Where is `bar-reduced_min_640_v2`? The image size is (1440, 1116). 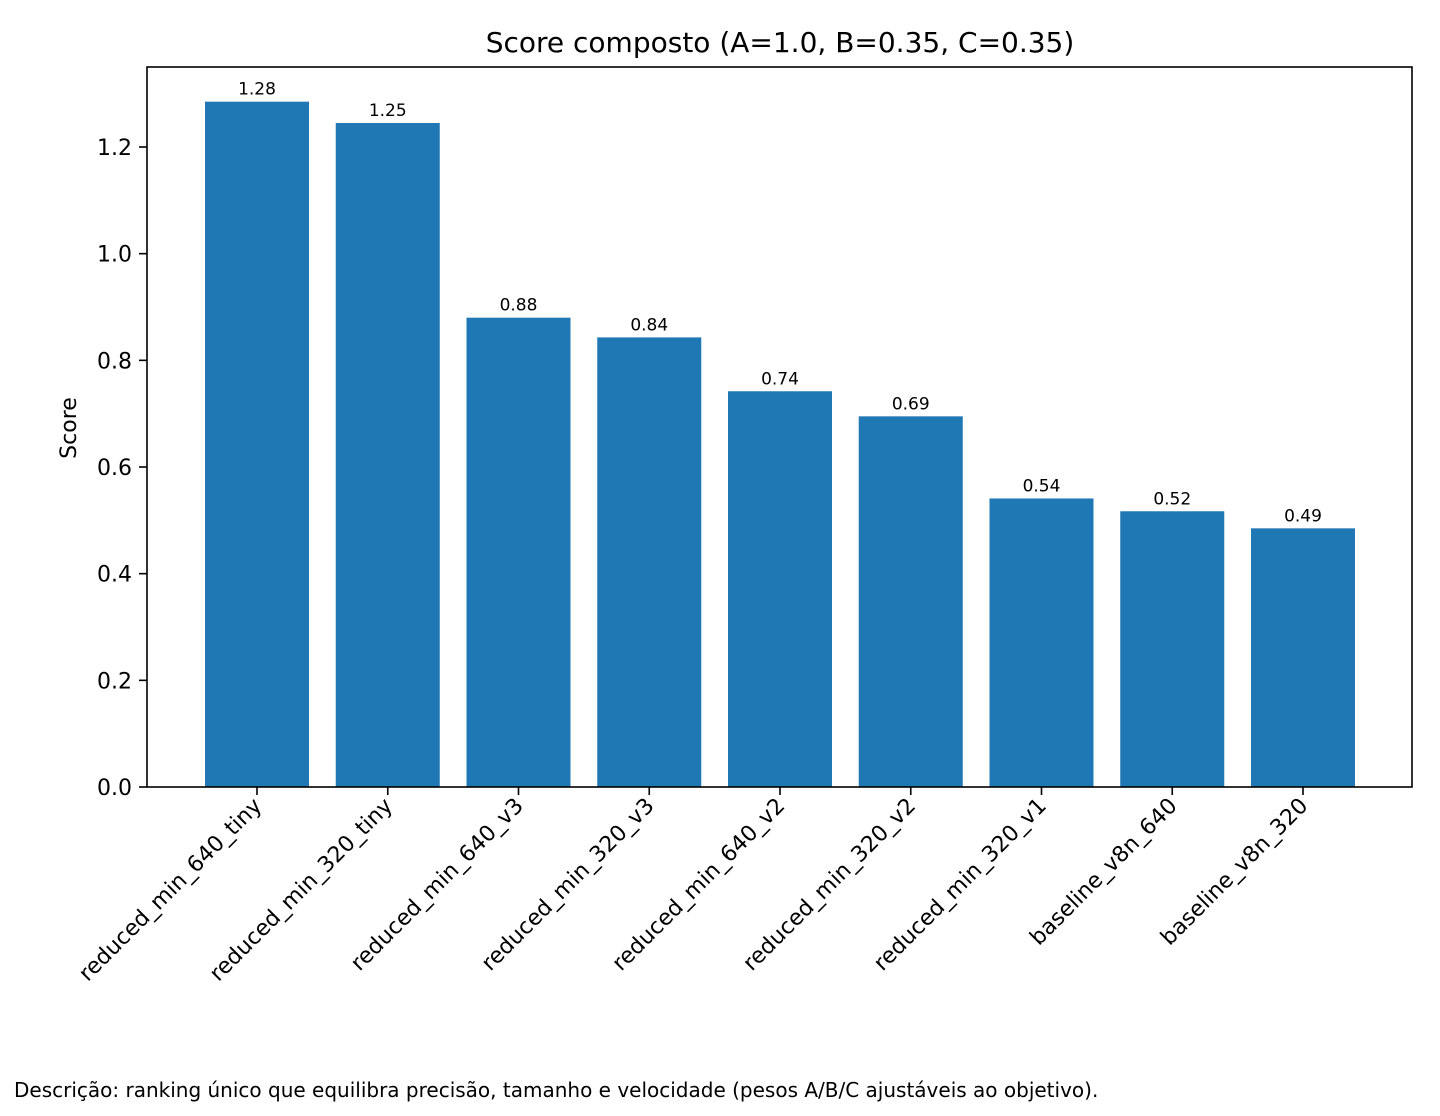
bar-reduced_min_640_v2 is located at coordinates (780, 589).